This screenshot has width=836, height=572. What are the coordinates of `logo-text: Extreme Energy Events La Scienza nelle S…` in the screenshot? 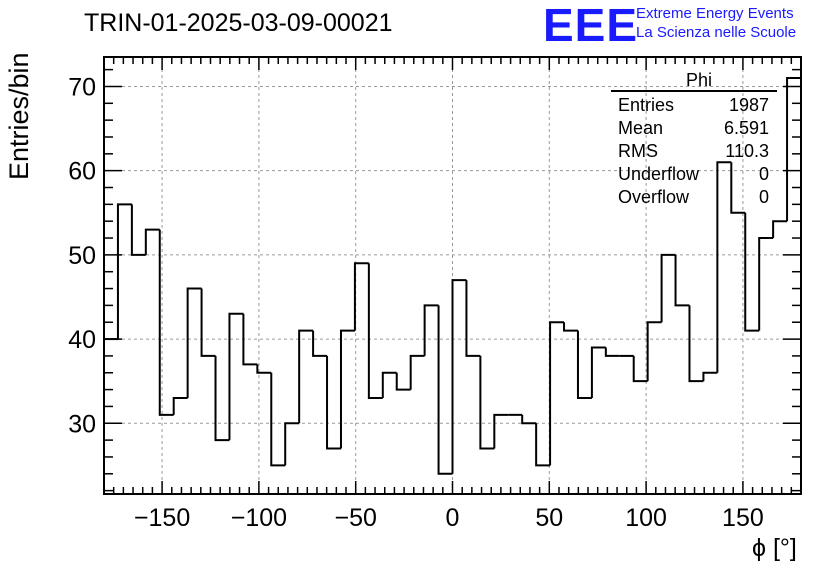 It's located at (716, 23).